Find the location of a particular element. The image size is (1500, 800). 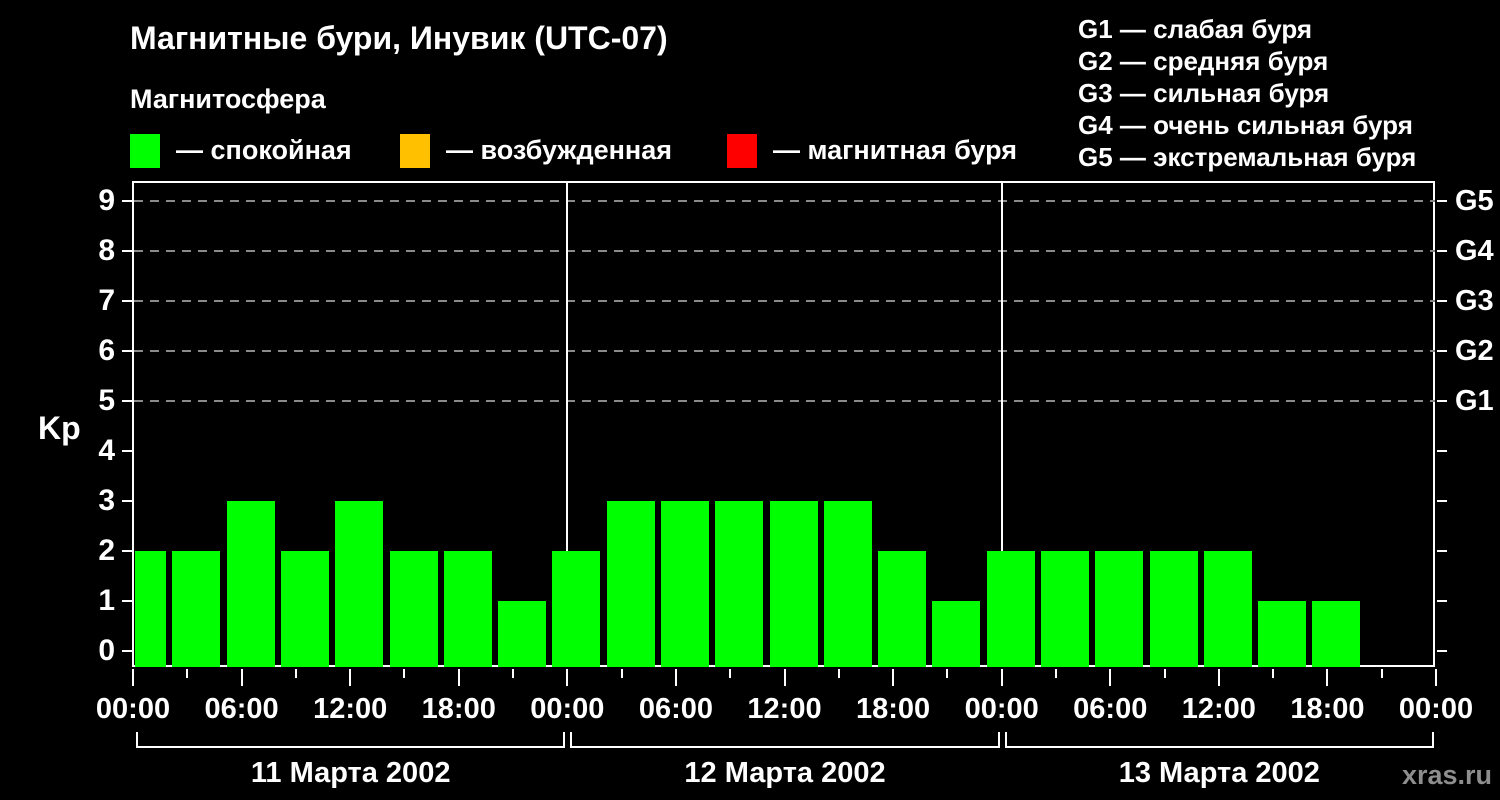

g-level-label: G2 is located at coordinates (1474, 351).